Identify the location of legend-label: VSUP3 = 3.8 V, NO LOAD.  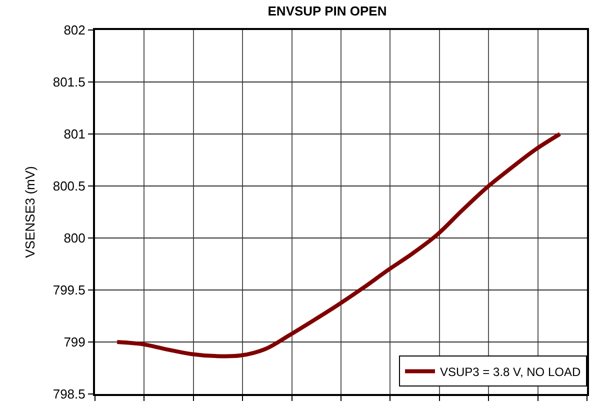
(510, 371).